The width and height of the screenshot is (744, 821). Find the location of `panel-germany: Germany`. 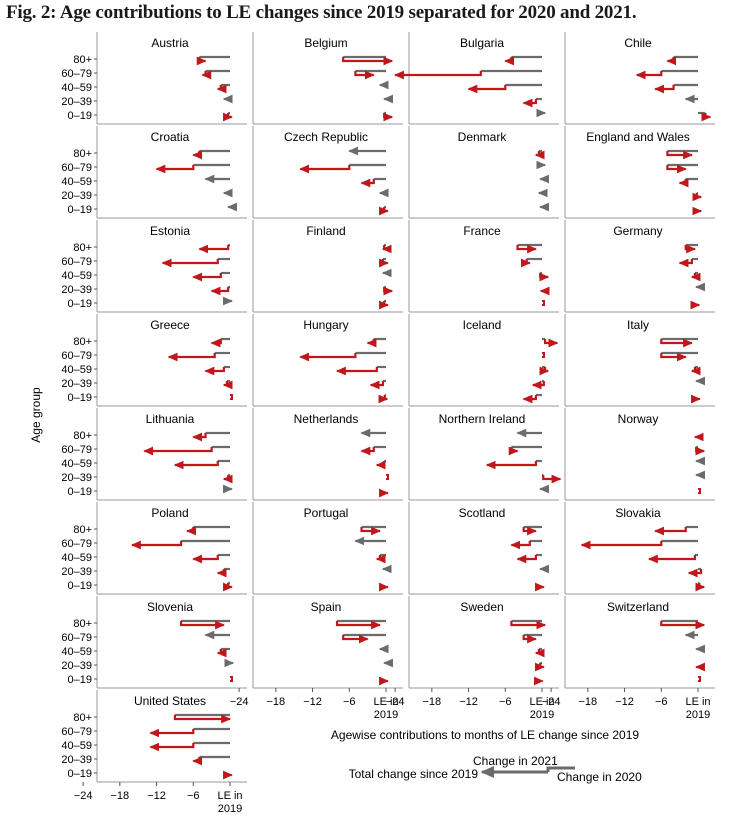

panel-germany: Germany is located at coordinates (639, 266).